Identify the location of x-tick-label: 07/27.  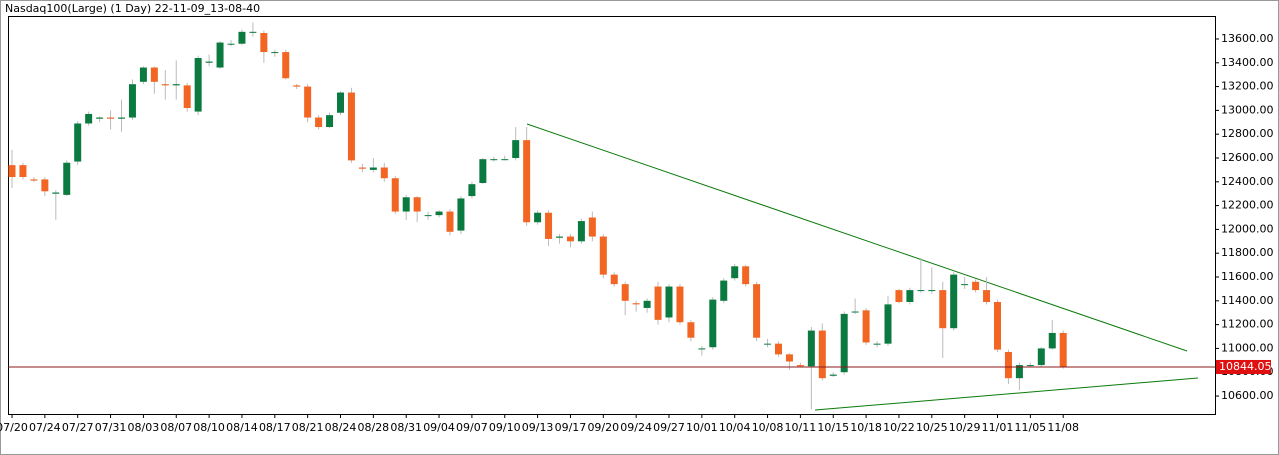
(78, 427).